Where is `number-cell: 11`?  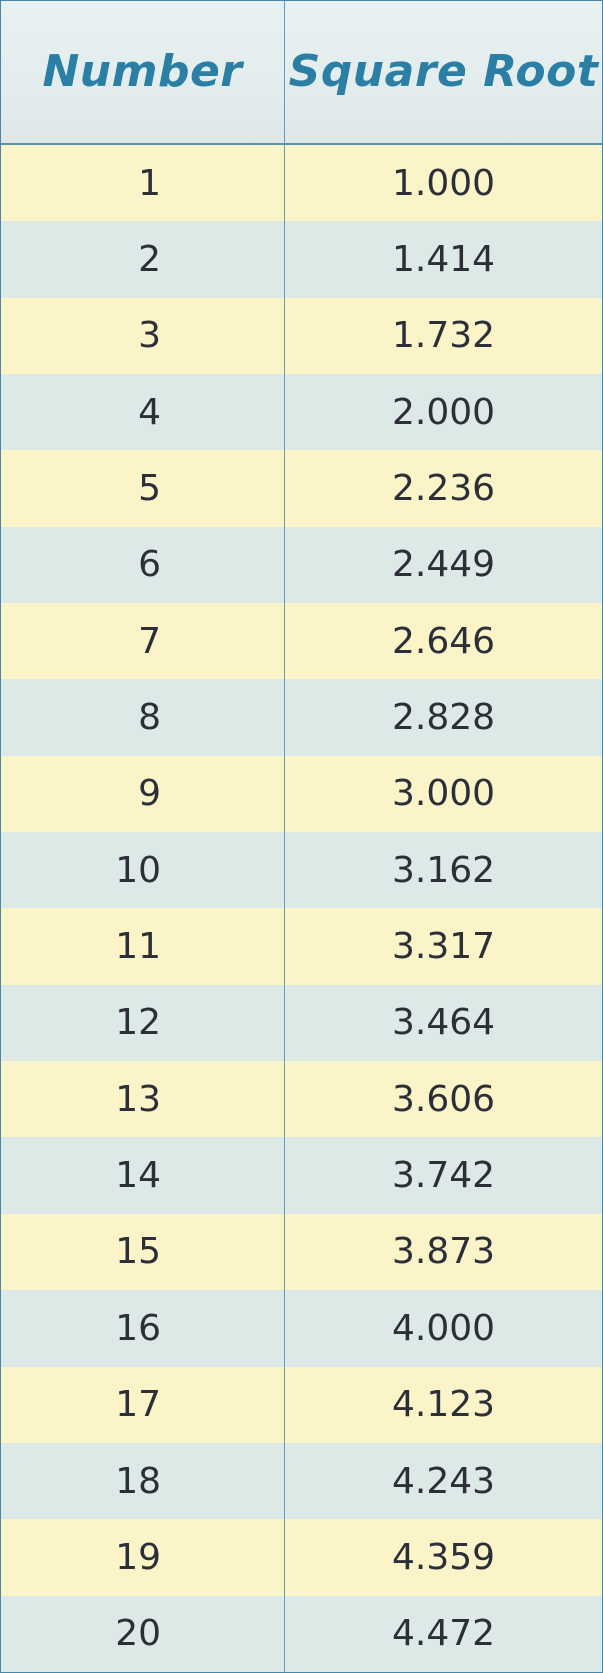
number-cell: 11 is located at coordinates (138, 947).